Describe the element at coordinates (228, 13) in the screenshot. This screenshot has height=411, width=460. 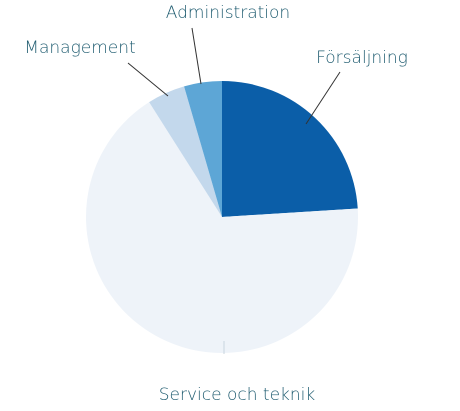
I see `slice-label: Administration` at that location.